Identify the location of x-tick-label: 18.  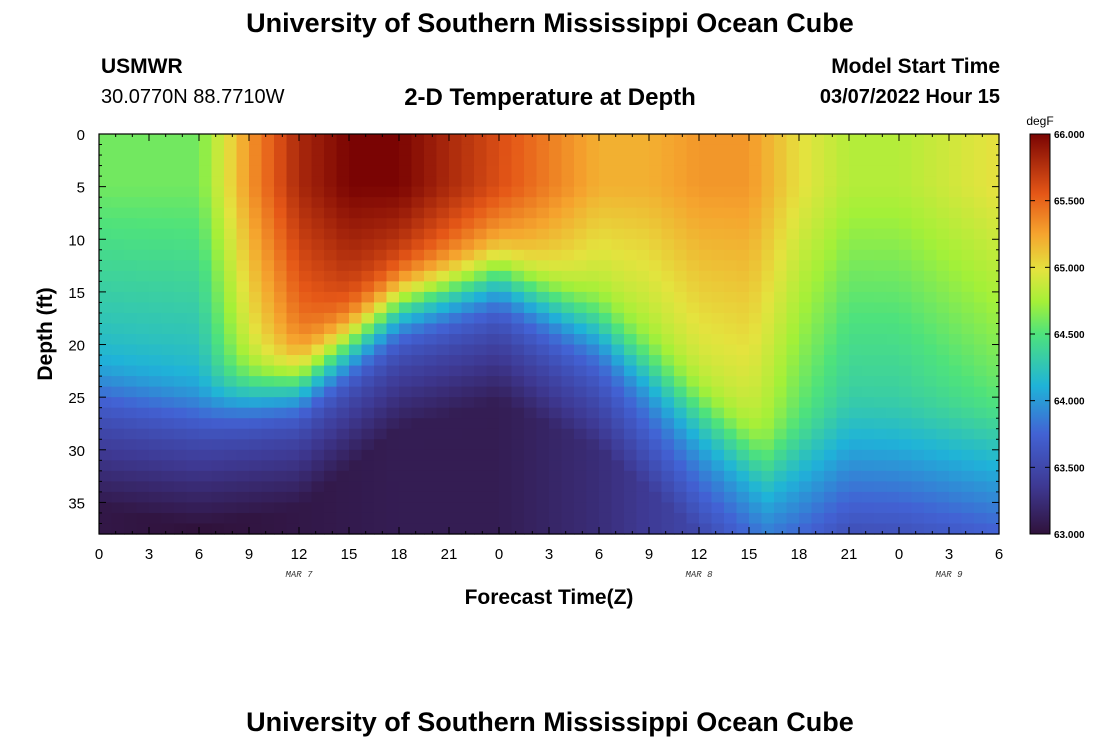
(799, 554).